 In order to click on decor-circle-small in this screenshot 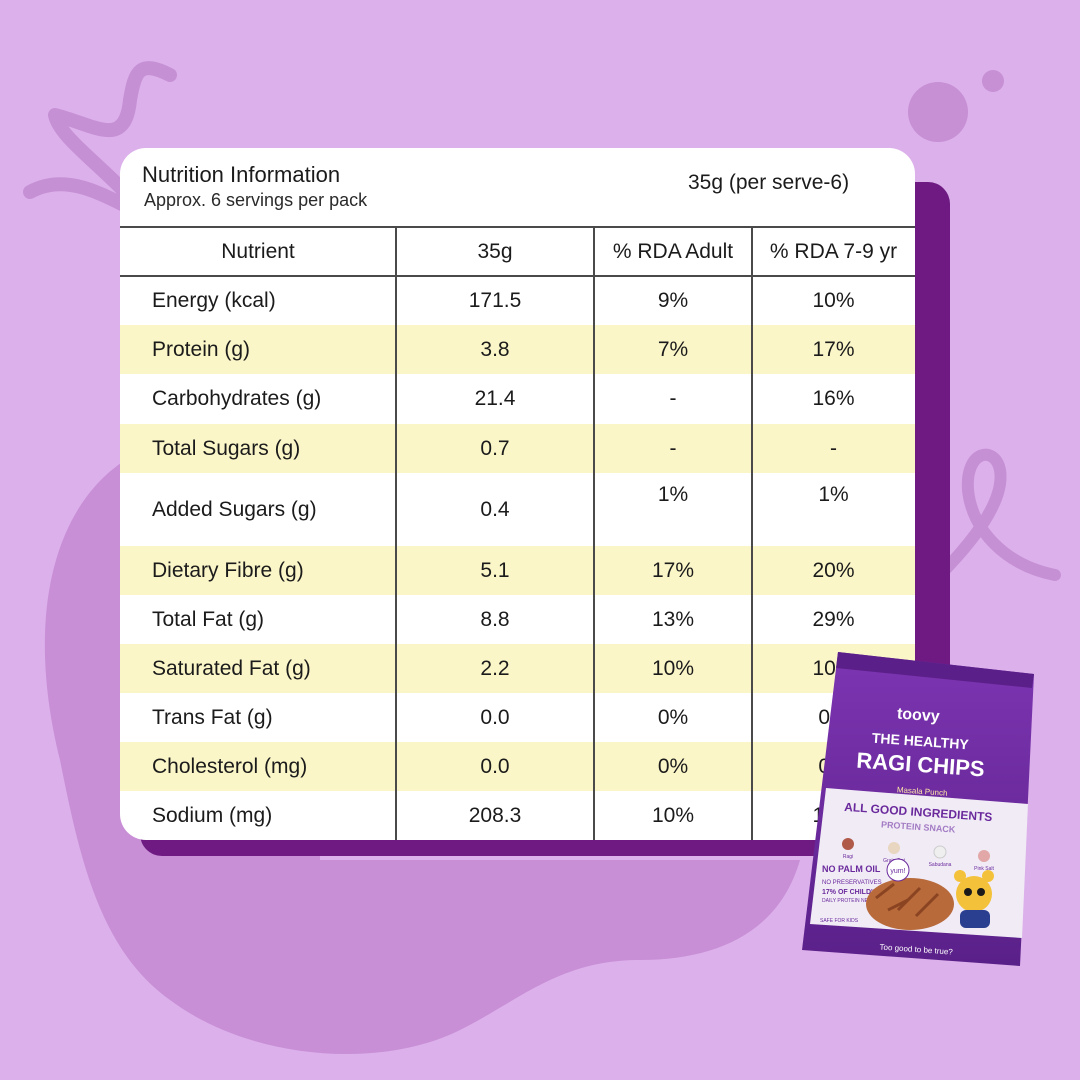, I will do `click(993, 81)`.